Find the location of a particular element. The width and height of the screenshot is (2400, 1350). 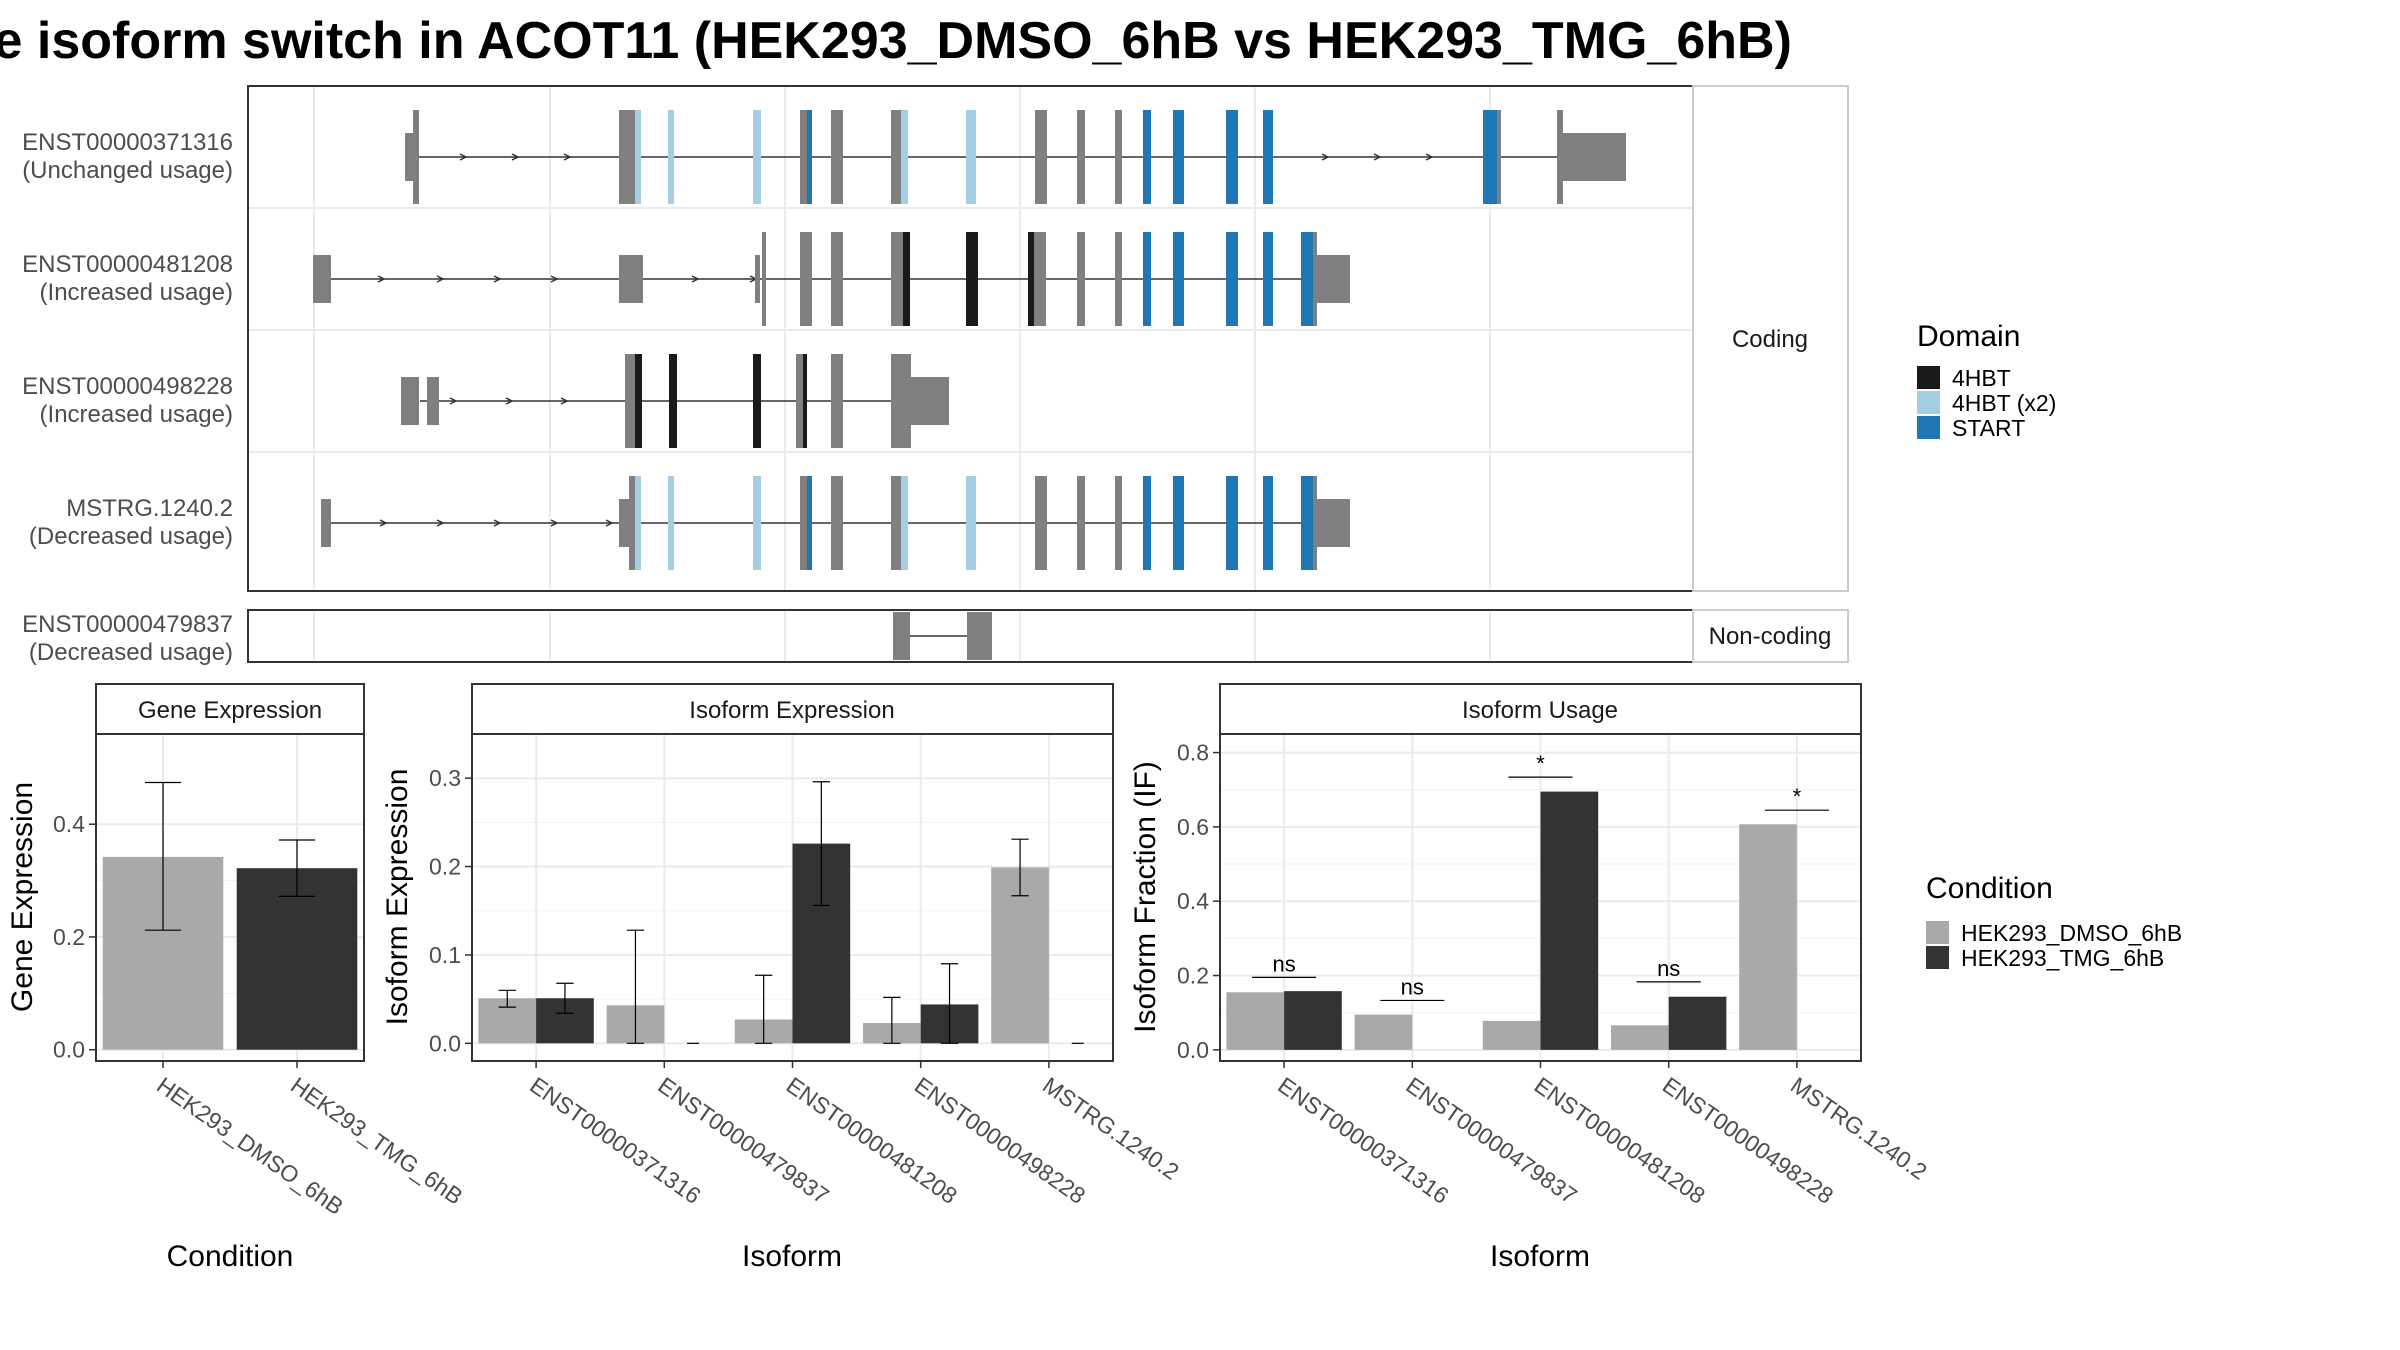

condition-legend: Condition HEK293_DMSO_6hB HEK293_TMG_6hB is located at coordinates (2054, 921).